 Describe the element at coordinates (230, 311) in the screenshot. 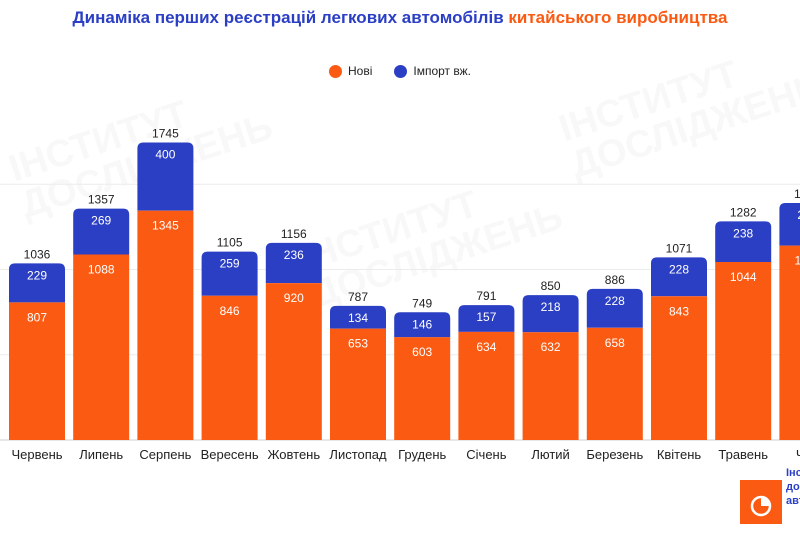

I see `data-label-new: 846` at that location.